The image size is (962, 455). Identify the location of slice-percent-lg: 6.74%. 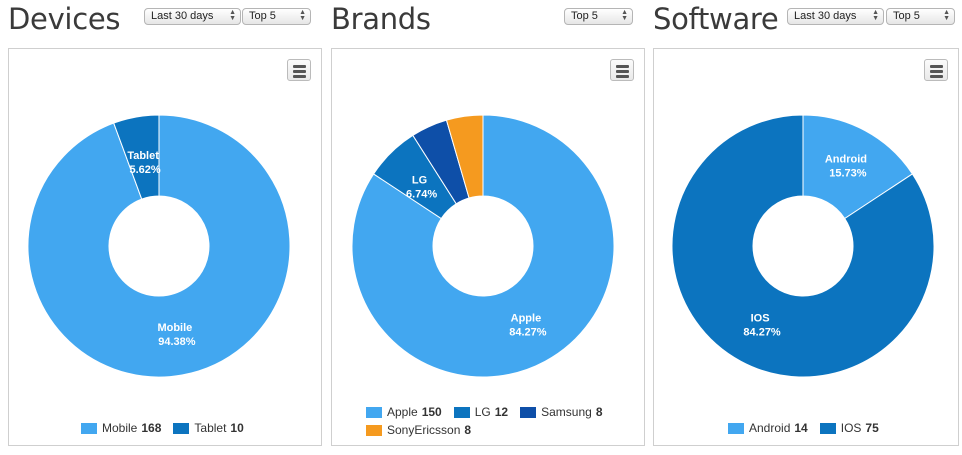
(421, 194).